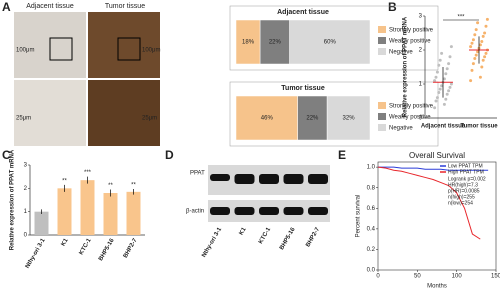  What do you see at coordinates (460, 203) in the screenshot?
I see `note: n(low)=254` at bounding box center [460, 203].